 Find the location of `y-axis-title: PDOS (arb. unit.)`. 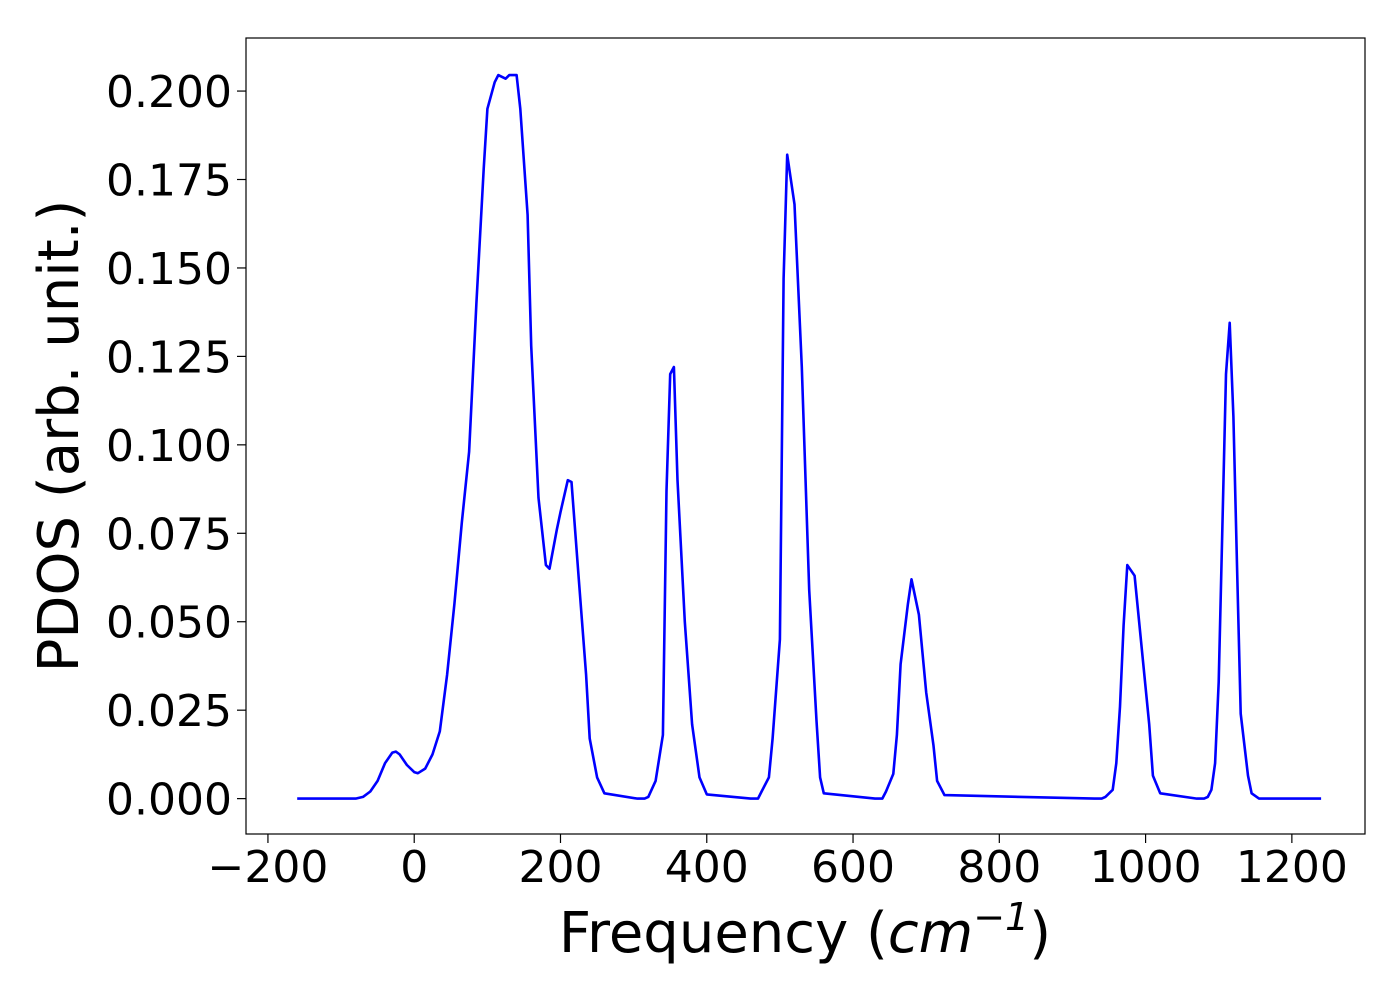

y-axis-title: PDOS (arb. unit.) is located at coordinates (59, 436).